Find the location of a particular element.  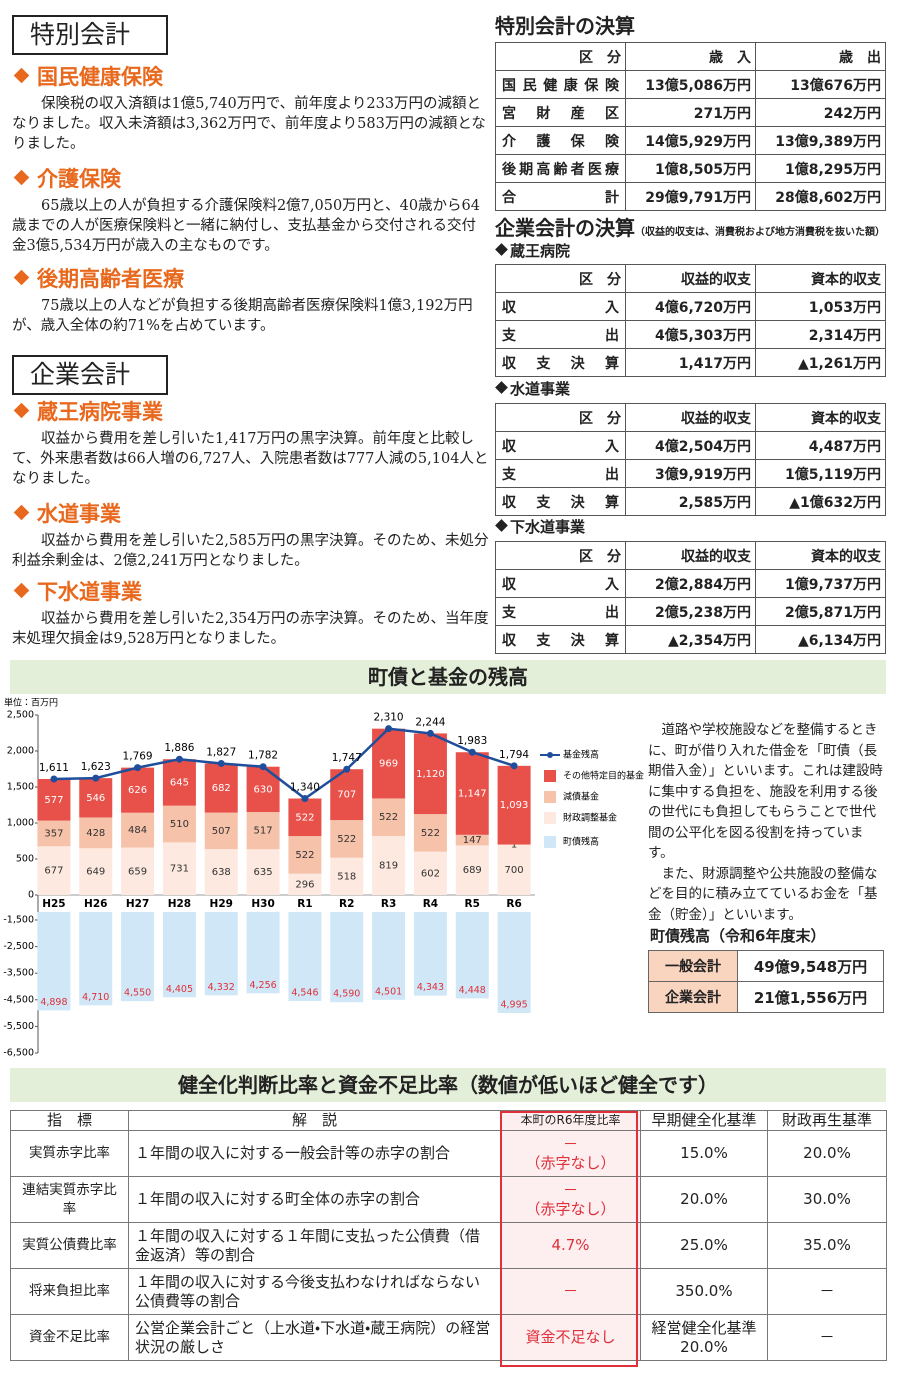

cell: 1,417万円 is located at coordinates (690, 362).